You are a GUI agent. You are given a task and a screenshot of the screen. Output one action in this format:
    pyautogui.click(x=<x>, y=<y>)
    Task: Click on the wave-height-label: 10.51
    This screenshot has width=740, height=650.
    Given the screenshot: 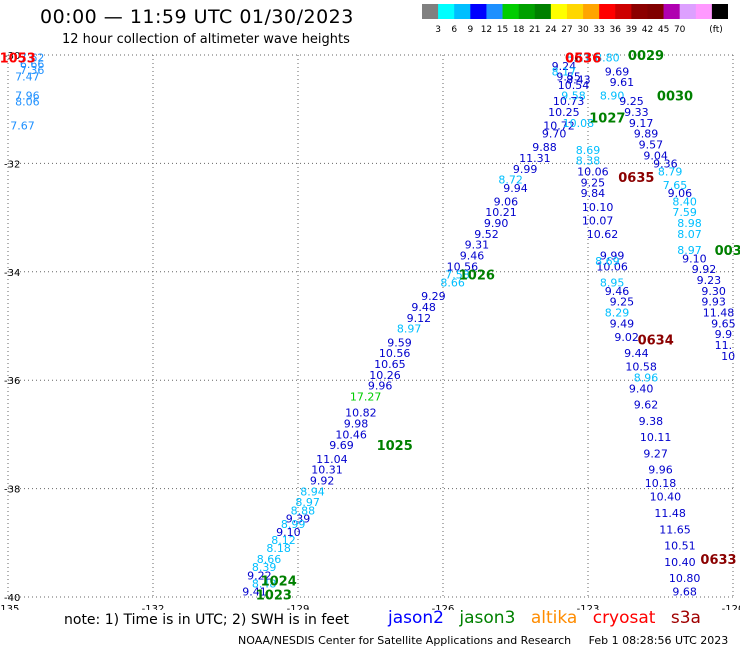 What is the action you would take?
    pyautogui.click(x=680, y=546)
    